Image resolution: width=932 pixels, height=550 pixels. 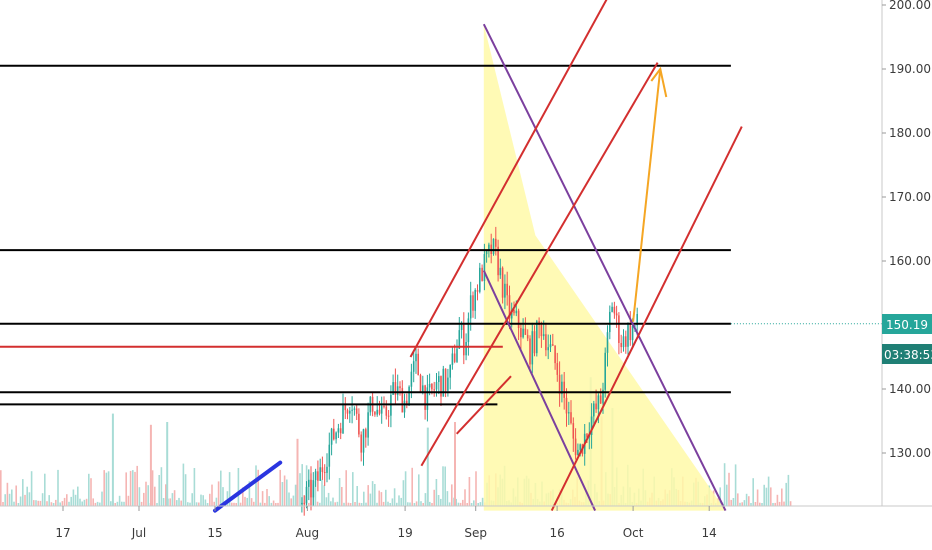 What do you see at coordinates (386, 523) in the screenshot?
I see `x-axis-ticks: 17 Jul 15 Aug 19 Sep 16 Oct 14` at bounding box center [386, 523].